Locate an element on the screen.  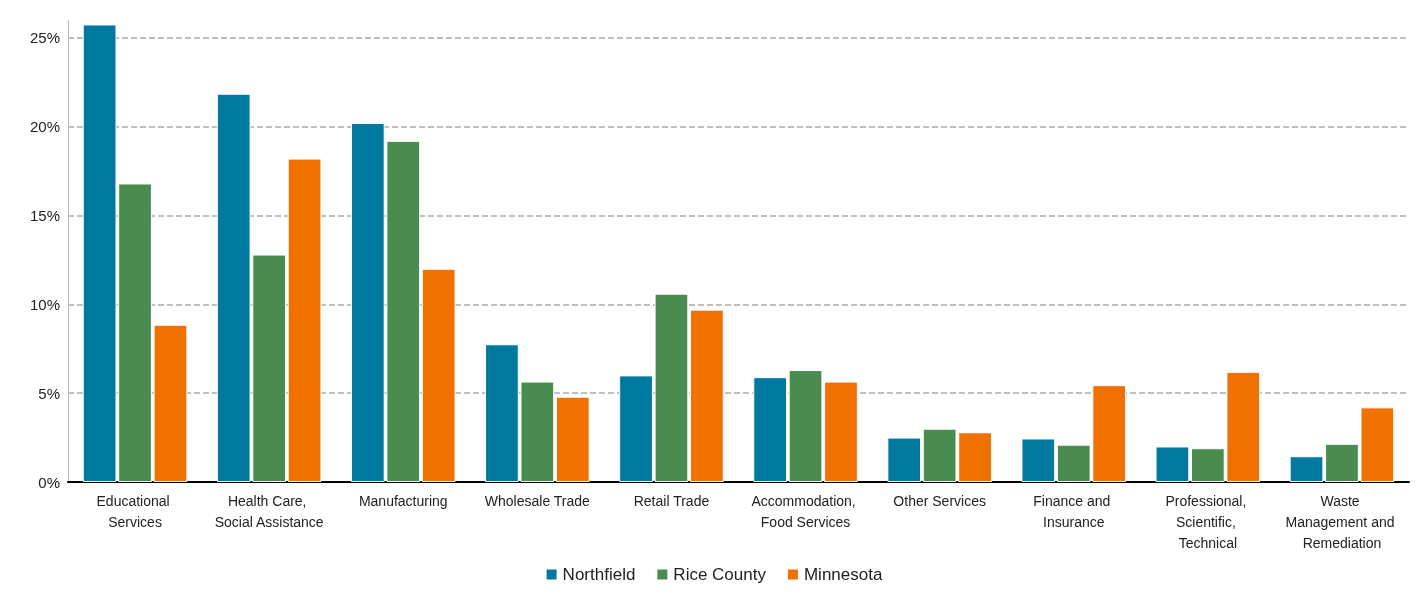
x-tick-label: Wholesale Trade is located at coordinates (537, 500).